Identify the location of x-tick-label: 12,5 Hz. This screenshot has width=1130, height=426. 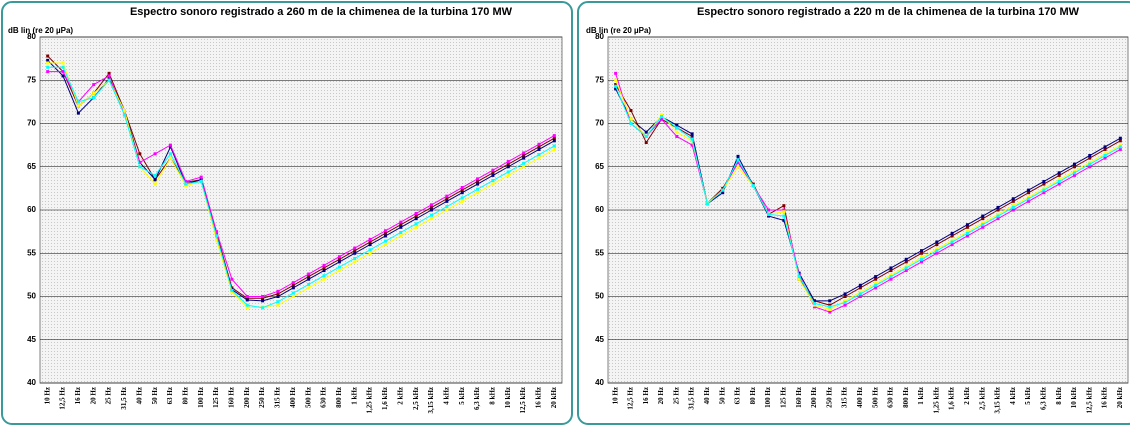
(631, 398).